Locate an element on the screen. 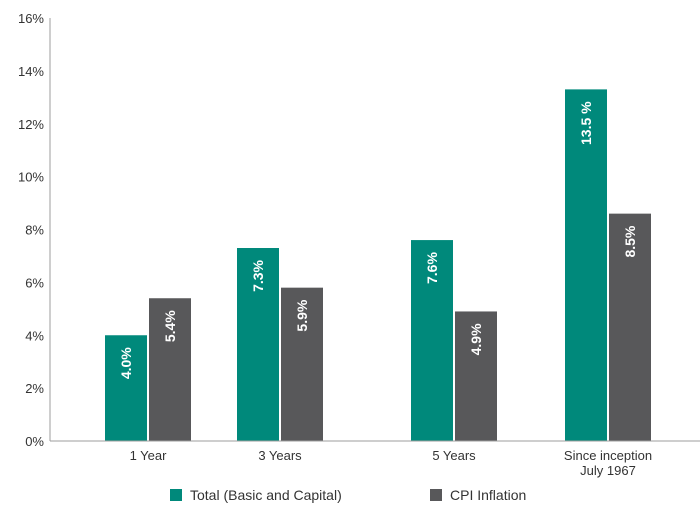 This screenshot has height=511, width=700. bar-data-label: 8.5% is located at coordinates (630, 241).